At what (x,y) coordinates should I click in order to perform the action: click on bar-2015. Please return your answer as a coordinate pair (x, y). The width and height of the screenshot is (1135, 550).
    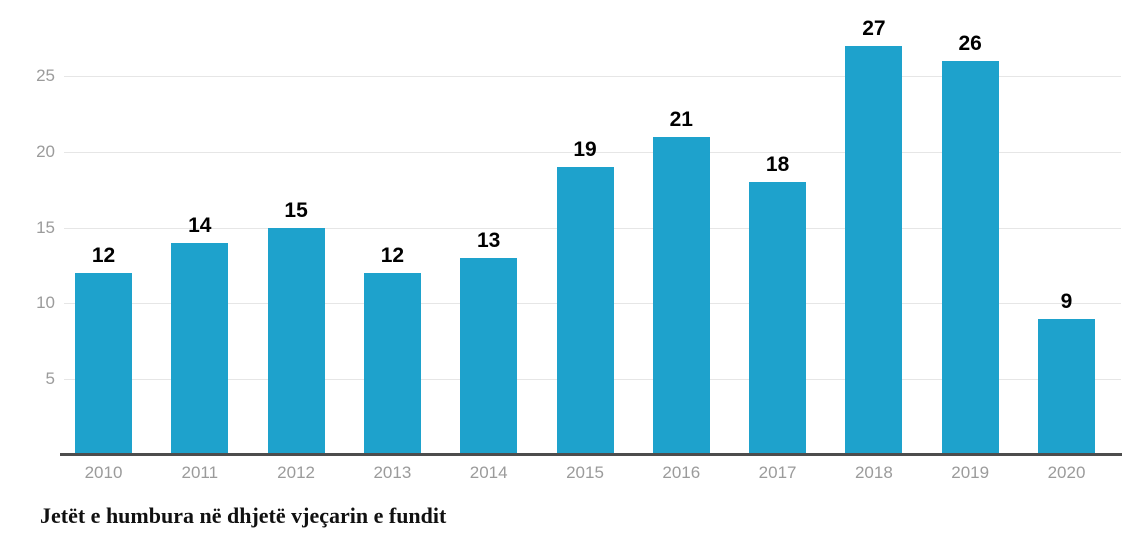
    Looking at the image, I should click on (585, 310).